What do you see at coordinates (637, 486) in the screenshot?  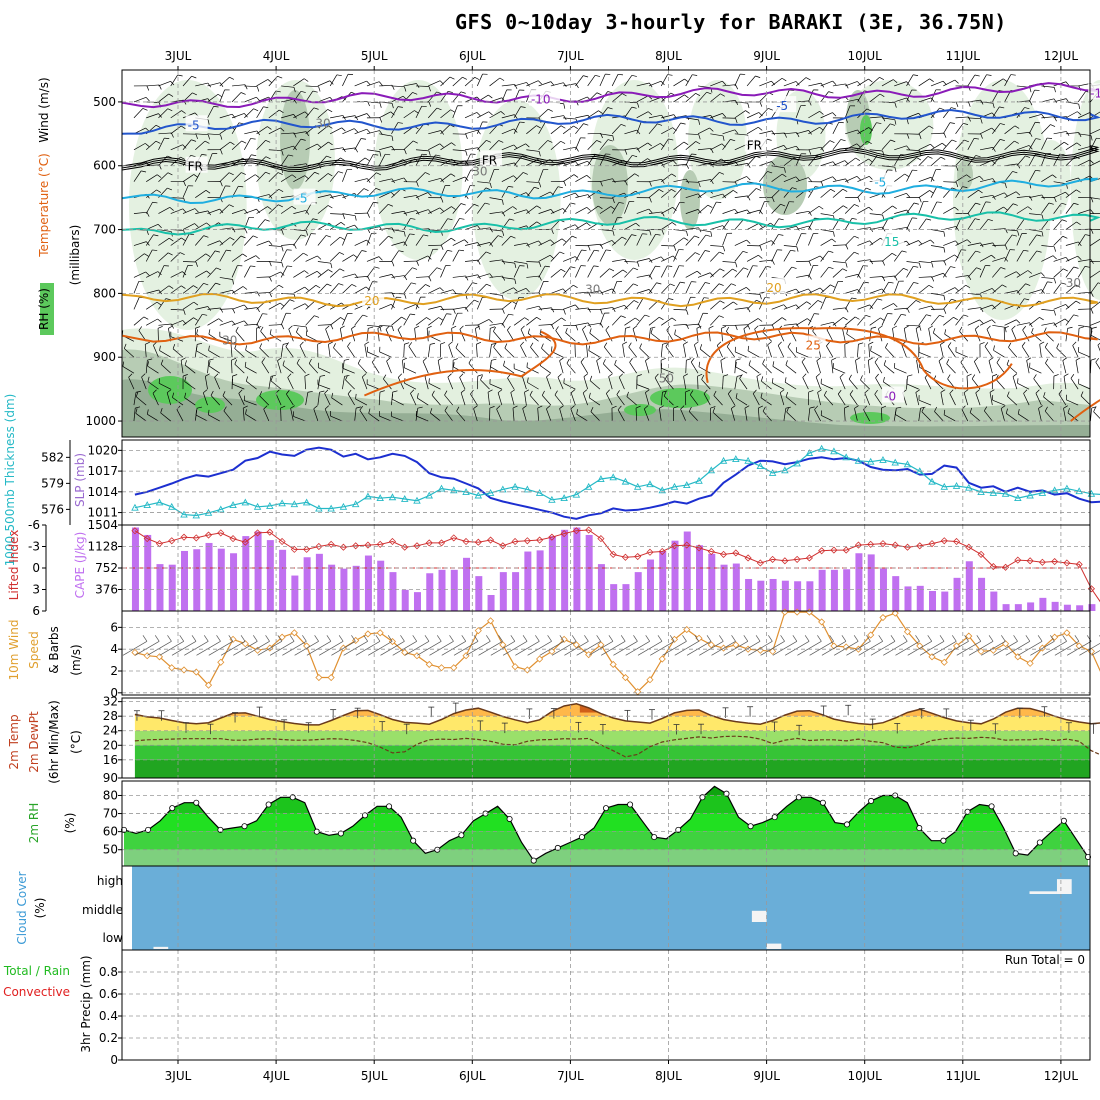 I see `thickness-point` at bounding box center [637, 486].